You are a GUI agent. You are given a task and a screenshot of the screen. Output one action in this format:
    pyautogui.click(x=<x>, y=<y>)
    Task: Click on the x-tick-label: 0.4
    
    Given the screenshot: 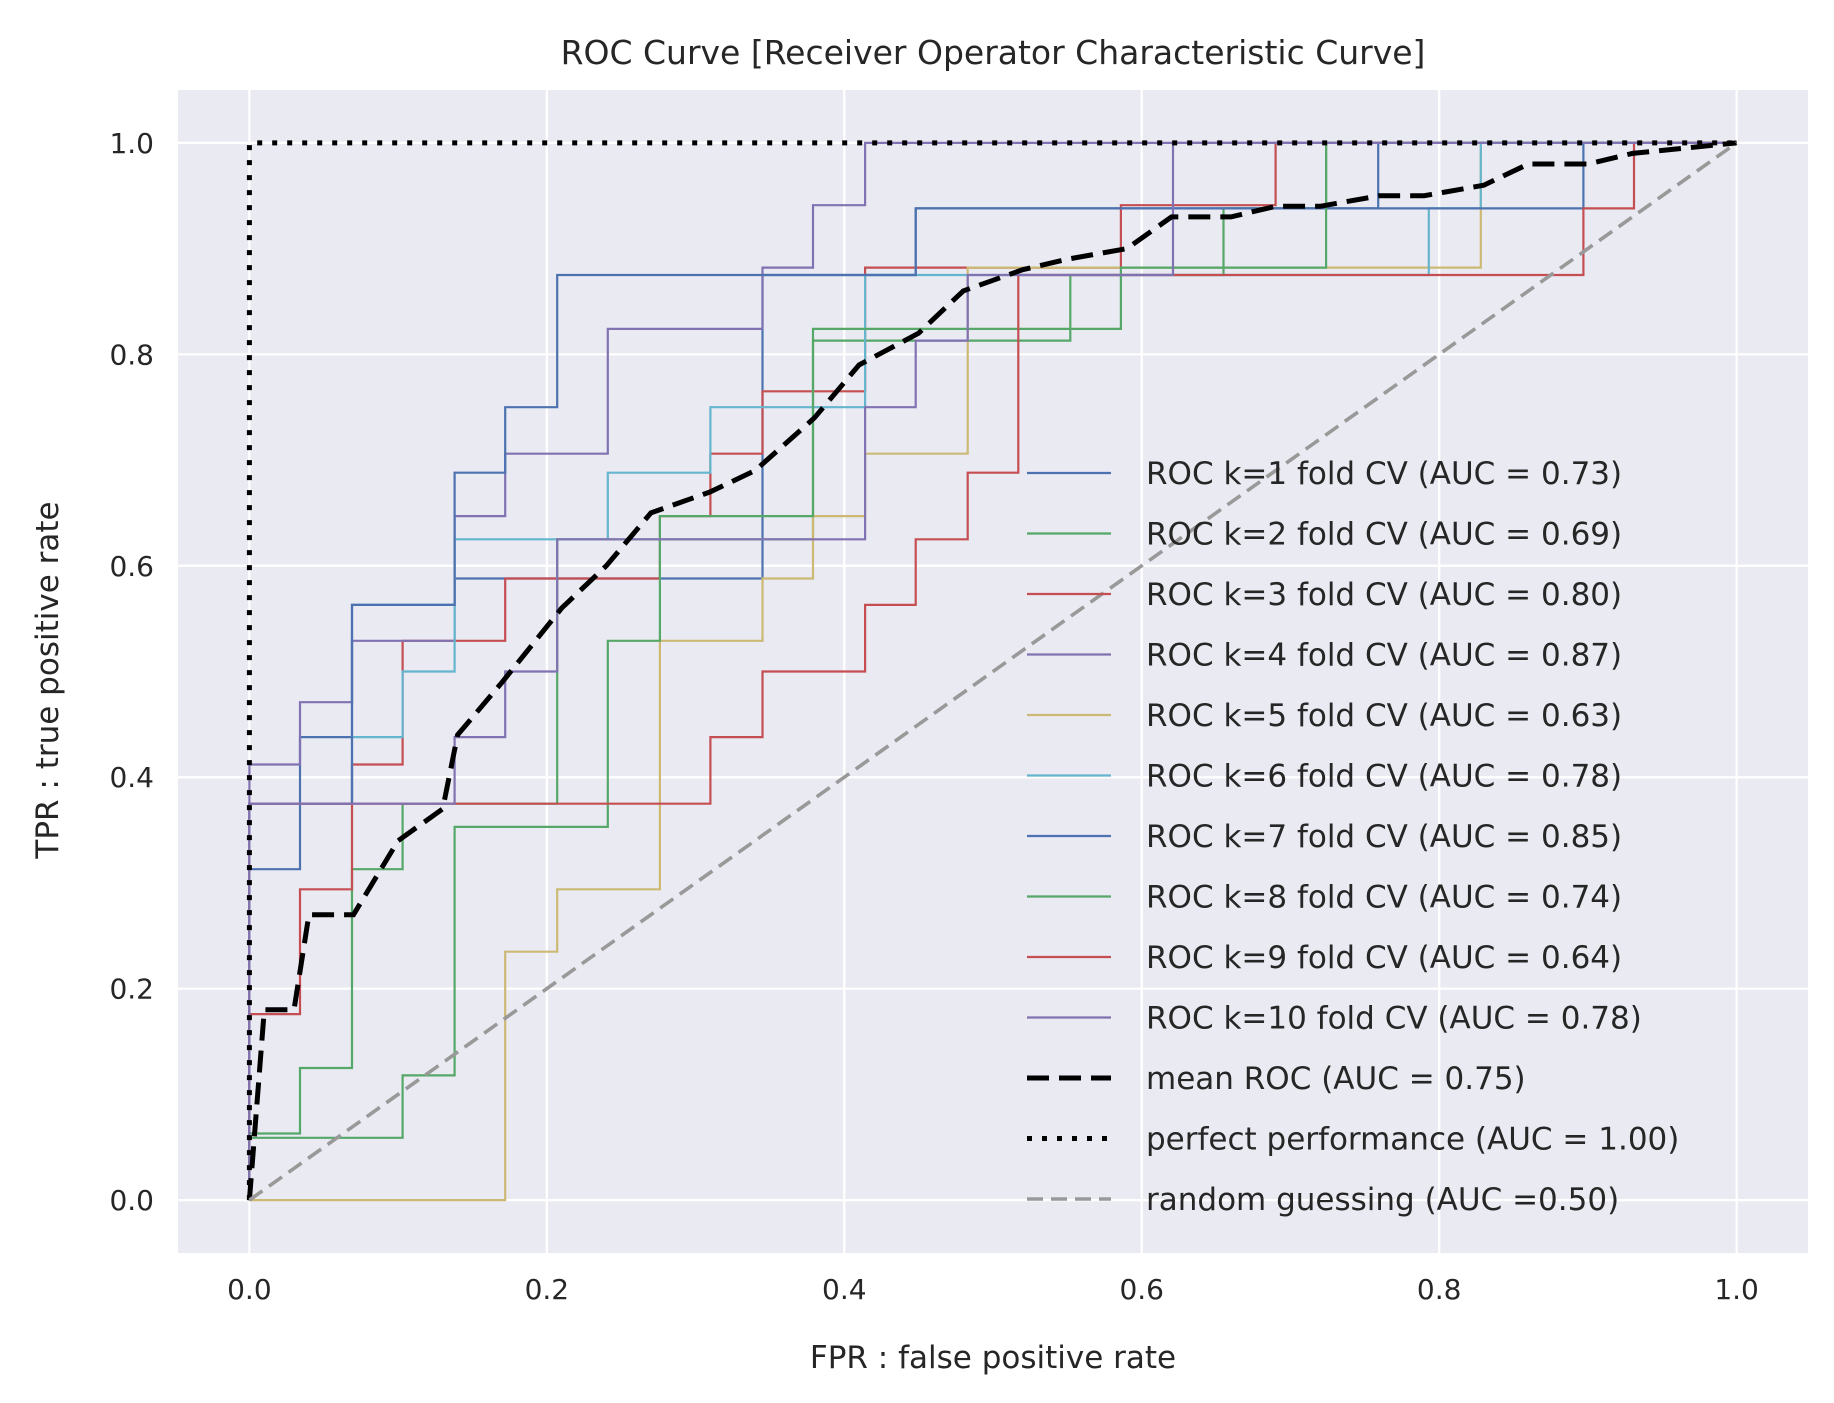 What is the action you would take?
    pyautogui.click(x=844, y=1289)
    